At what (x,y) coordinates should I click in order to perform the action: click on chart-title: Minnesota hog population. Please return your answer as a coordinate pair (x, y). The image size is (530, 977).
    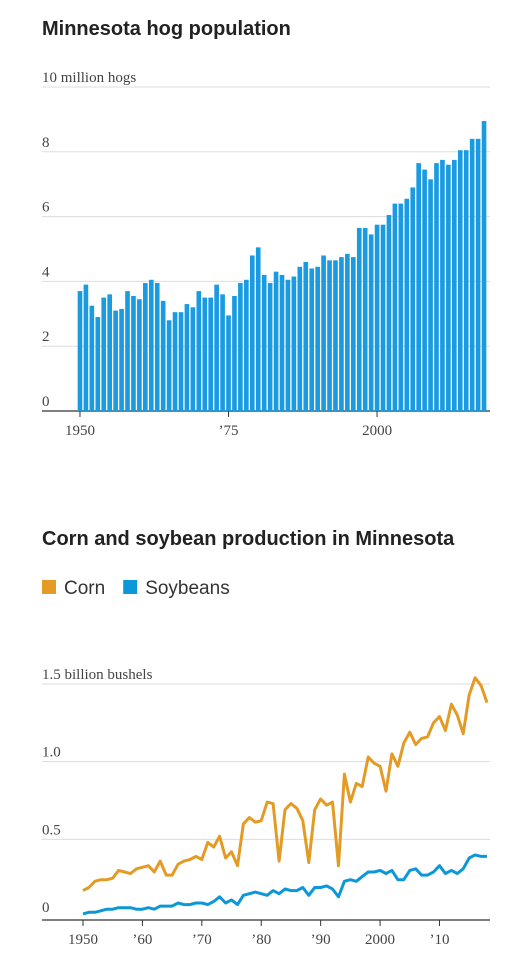
    Looking at the image, I should click on (166, 29).